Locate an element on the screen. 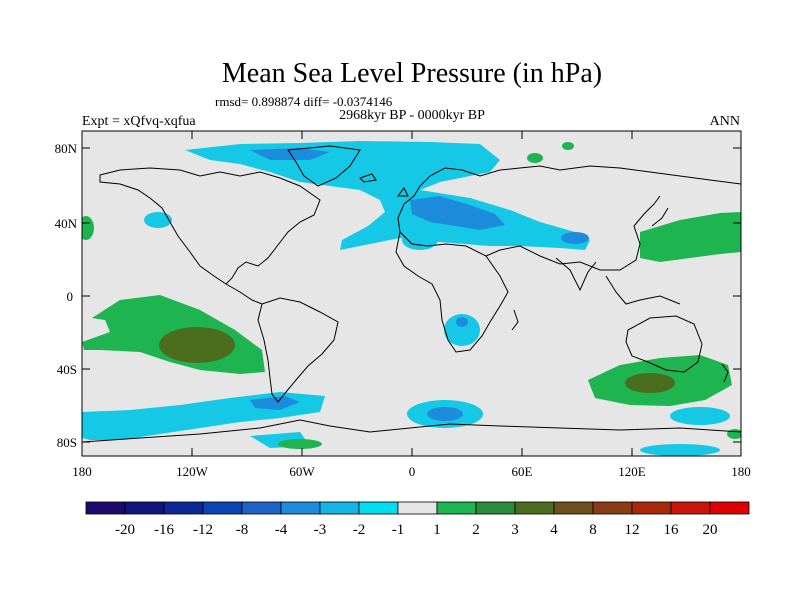 The width and height of the screenshot is (800, 600). coastline-north-america is located at coordinates (210, 226).